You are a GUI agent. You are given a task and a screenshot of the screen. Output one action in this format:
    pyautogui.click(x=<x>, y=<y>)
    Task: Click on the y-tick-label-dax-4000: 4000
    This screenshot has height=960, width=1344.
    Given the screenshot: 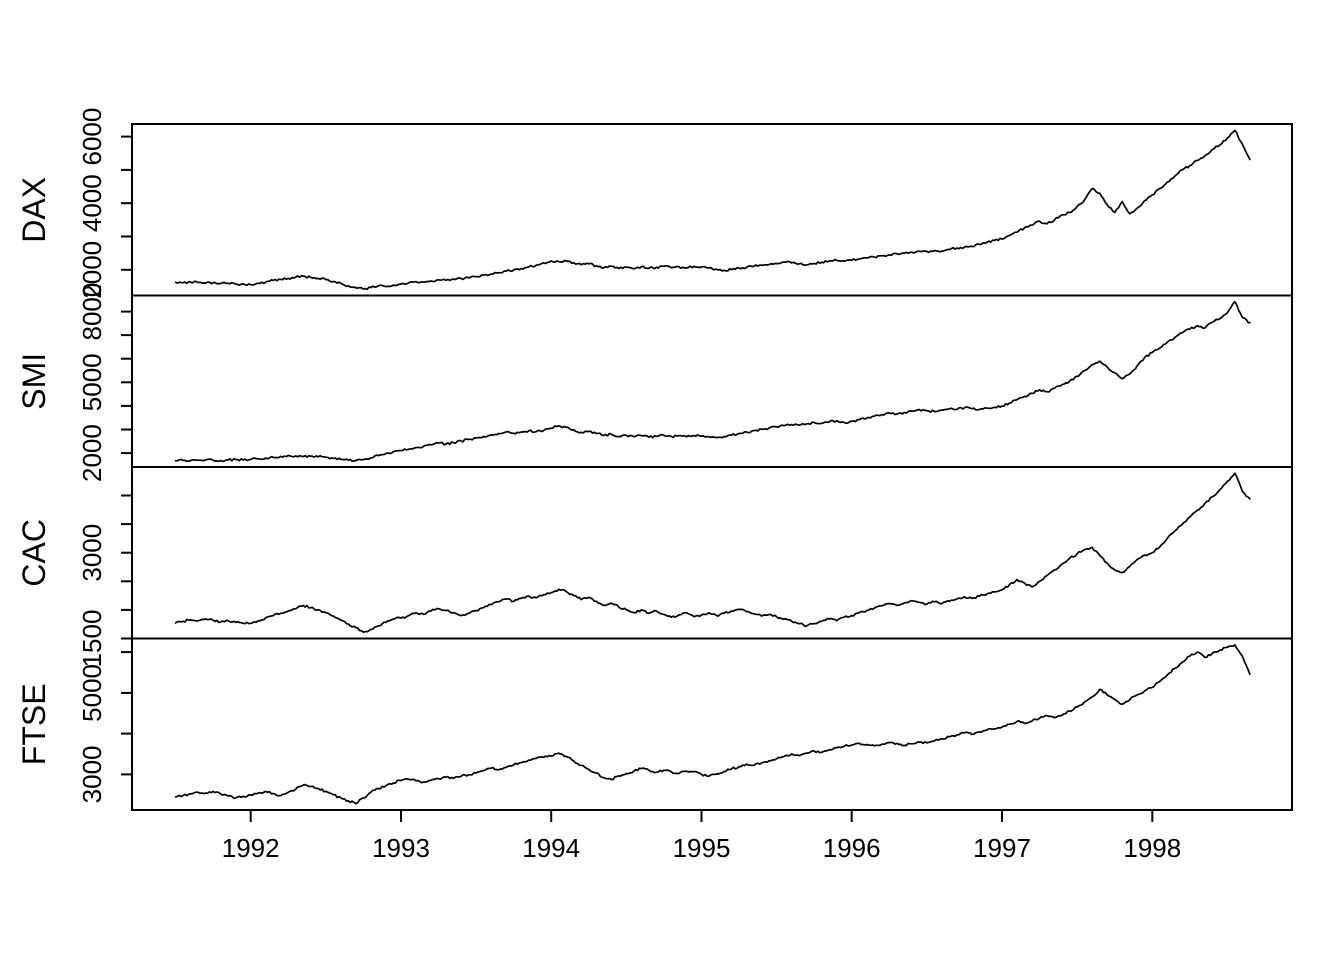 What is the action you would take?
    pyautogui.click(x=92, y=203)
    